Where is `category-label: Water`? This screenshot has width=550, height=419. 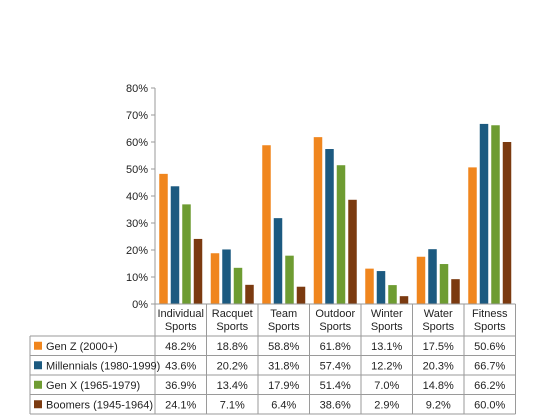
category-label: Water is located at coordinates (438, 314).